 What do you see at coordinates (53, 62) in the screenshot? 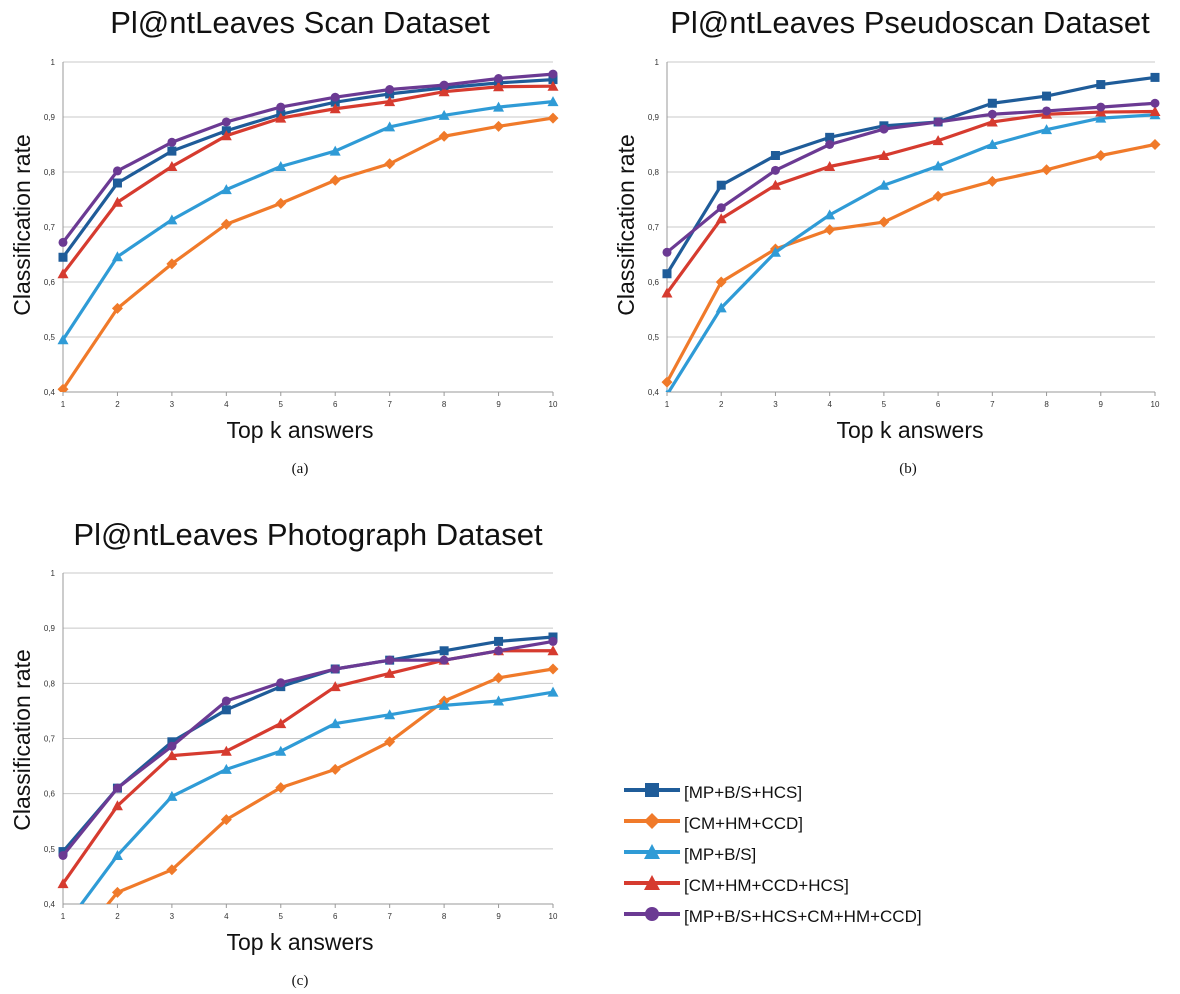
I see `y-tick-label: 1` at bounding box center [53, 62].